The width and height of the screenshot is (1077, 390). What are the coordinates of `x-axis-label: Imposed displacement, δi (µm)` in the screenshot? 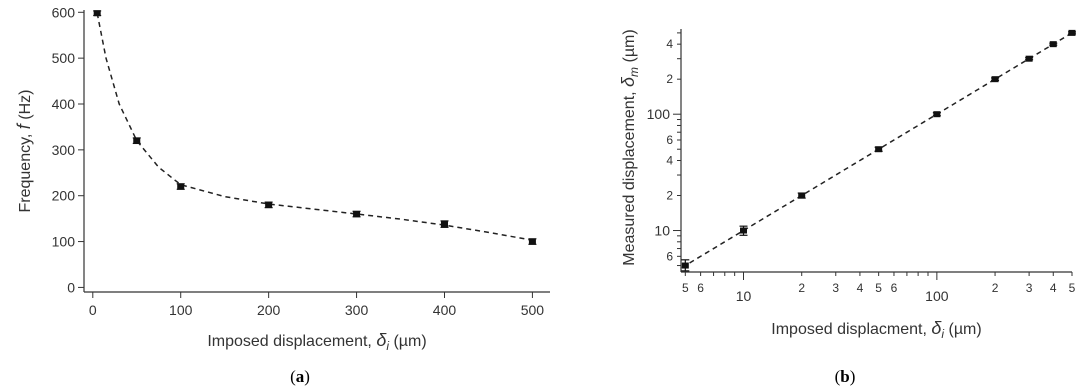 It's located at (316, 341).